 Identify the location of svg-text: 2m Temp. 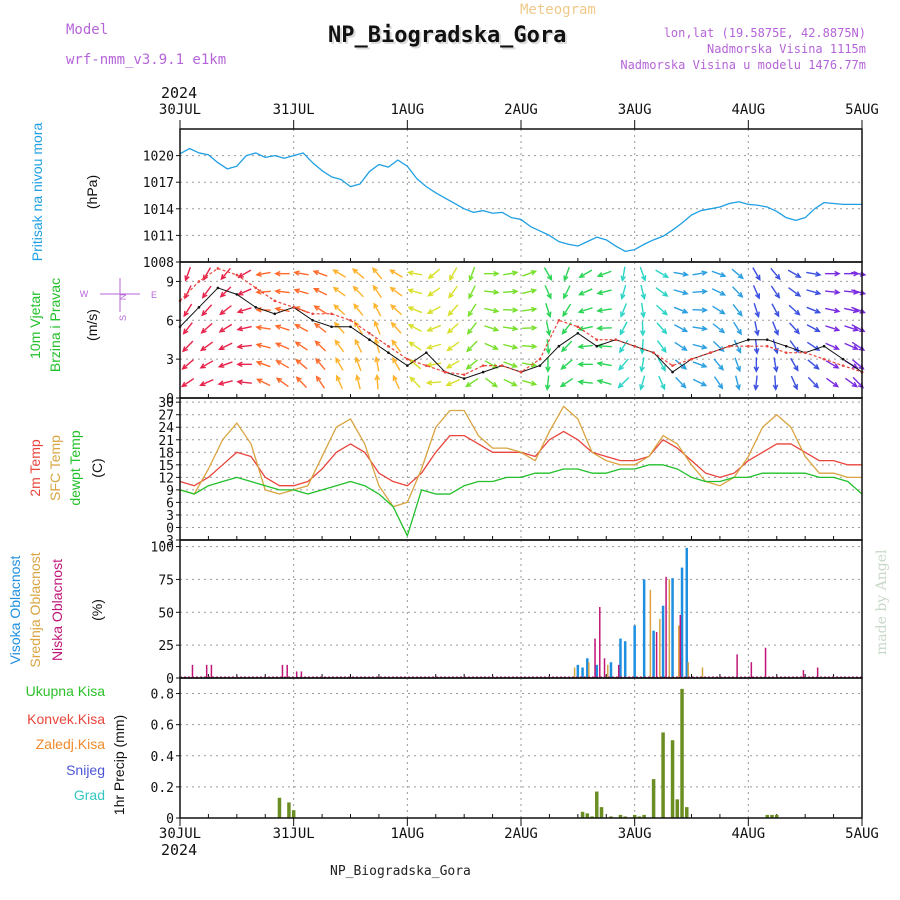
(35, 468).